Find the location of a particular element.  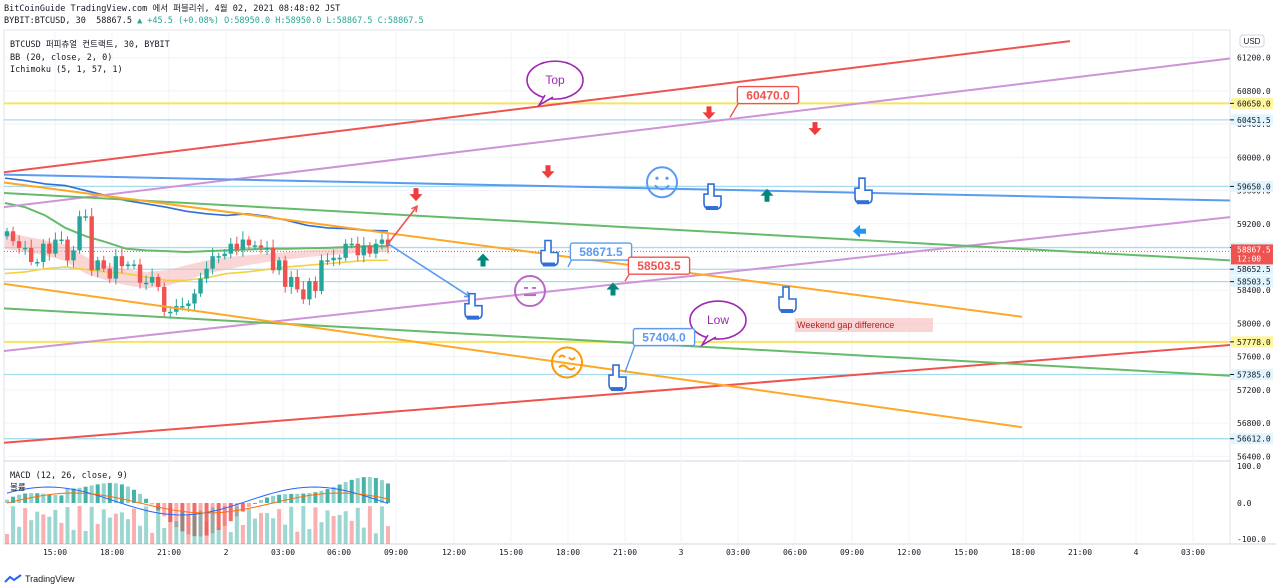

y-tick-label: 57600.0 is located at coordinates (1254, 357).